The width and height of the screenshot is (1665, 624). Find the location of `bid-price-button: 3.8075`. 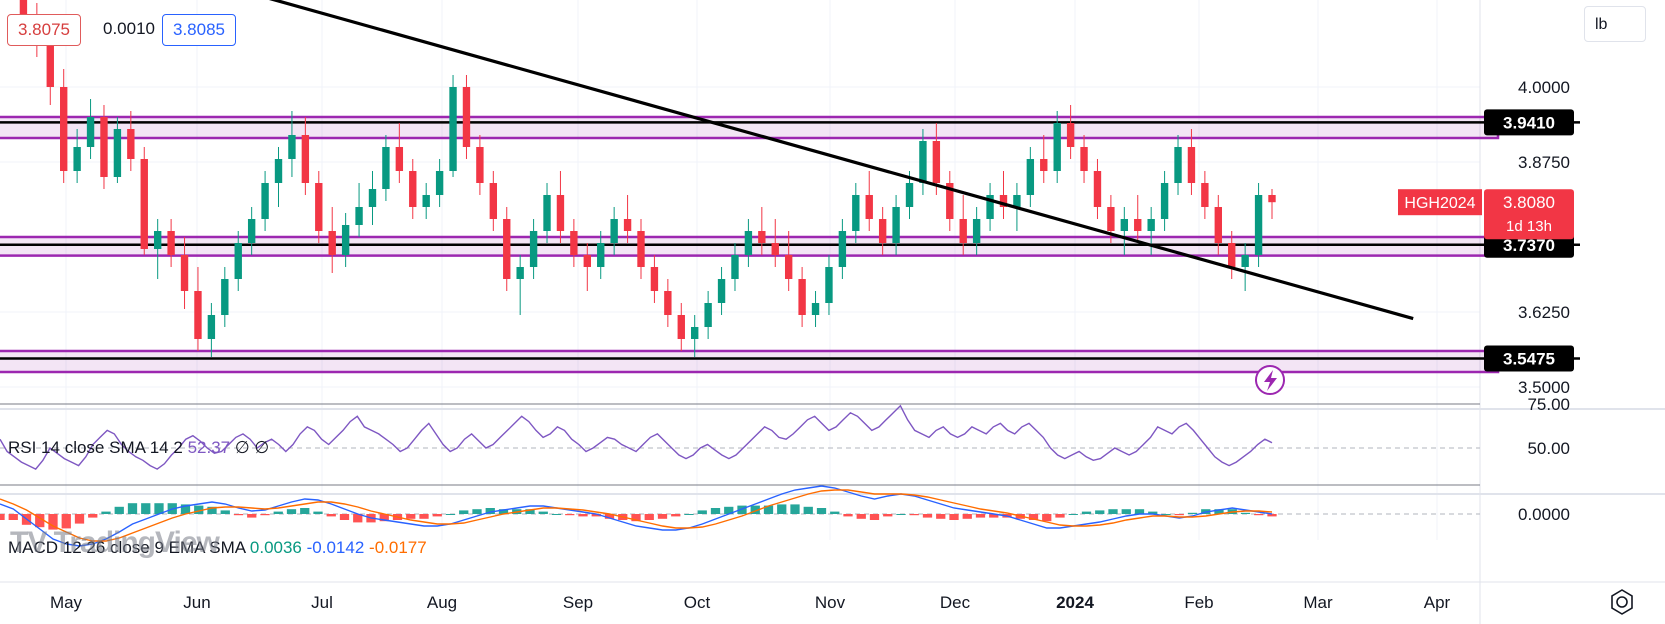

bid-price-button: 3.8075 is located at coordinates (44, 30).